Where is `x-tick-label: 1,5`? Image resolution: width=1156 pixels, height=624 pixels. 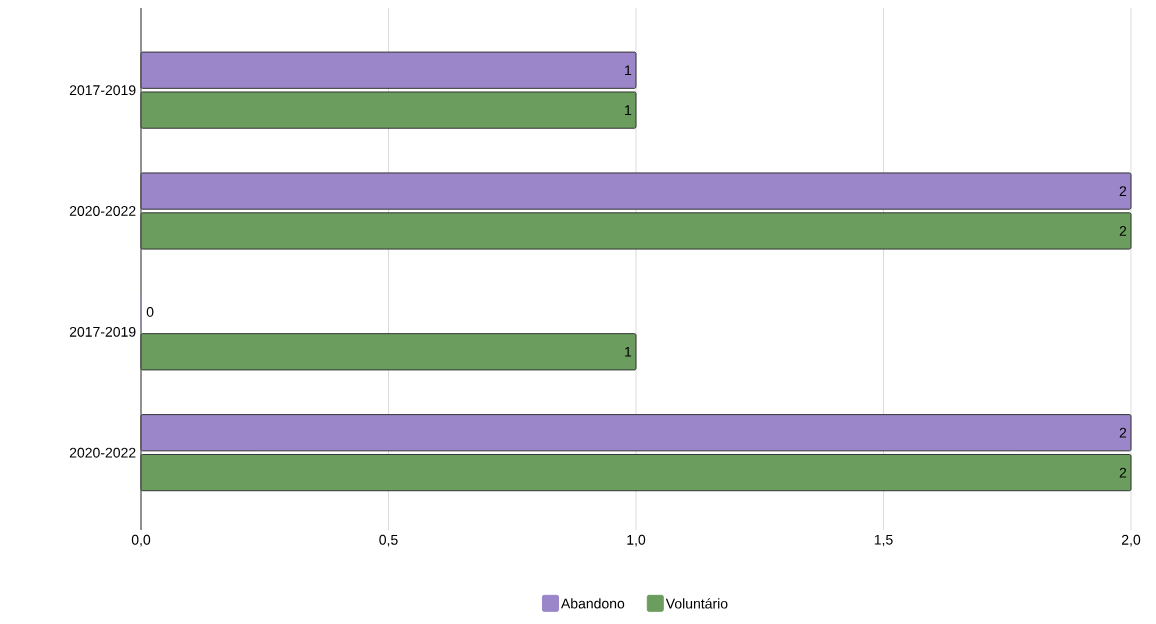
x-tick-label: 1,5 is located at coordinates (883, 540).